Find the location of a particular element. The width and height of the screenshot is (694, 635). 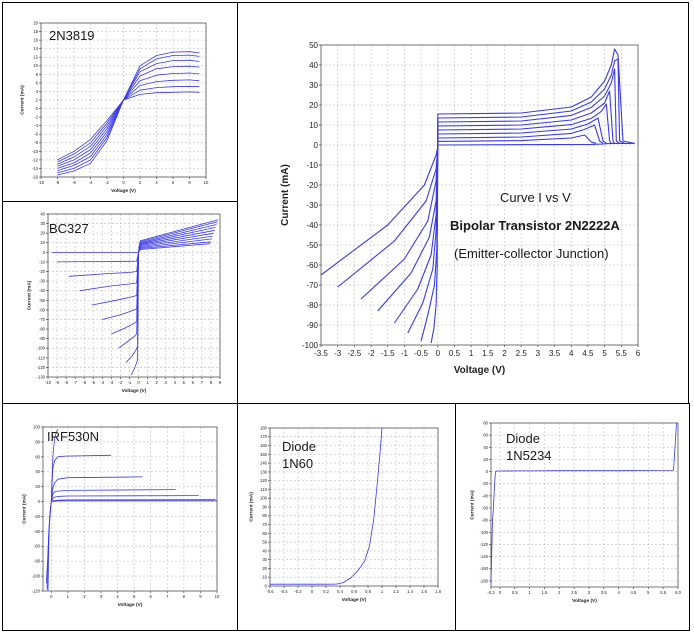

x-tick-label: -9 is located at coordinates (57, 382).